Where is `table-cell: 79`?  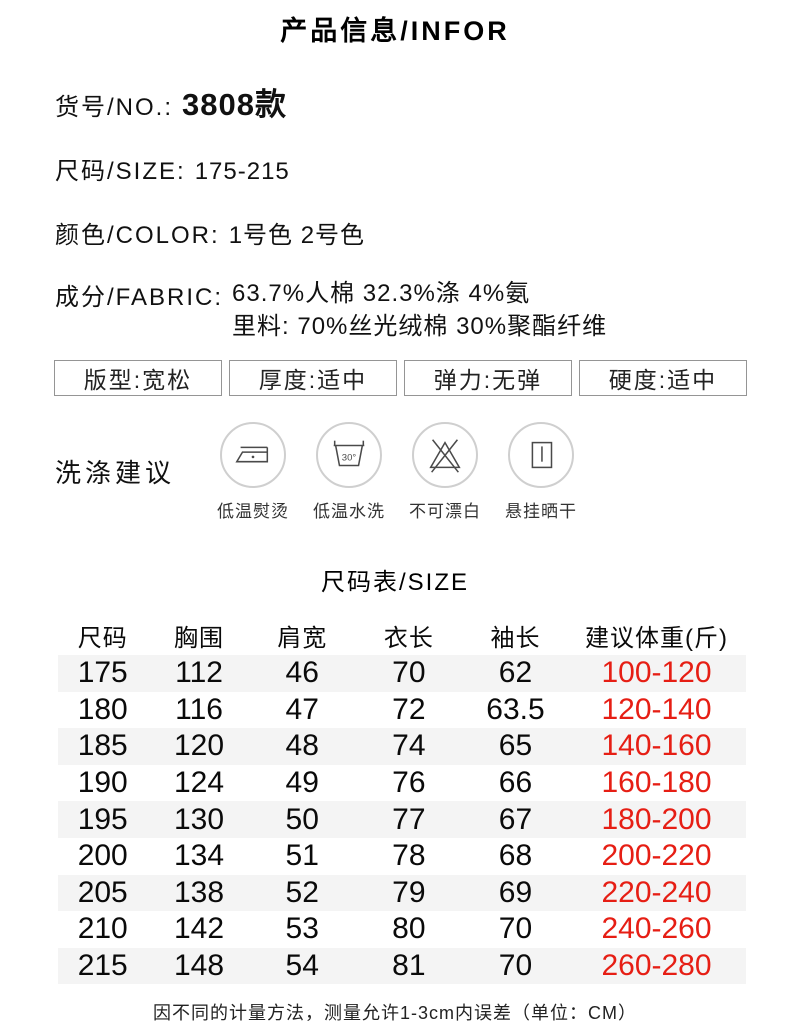 table-cell: 79 is located at coordinates (409, 892).